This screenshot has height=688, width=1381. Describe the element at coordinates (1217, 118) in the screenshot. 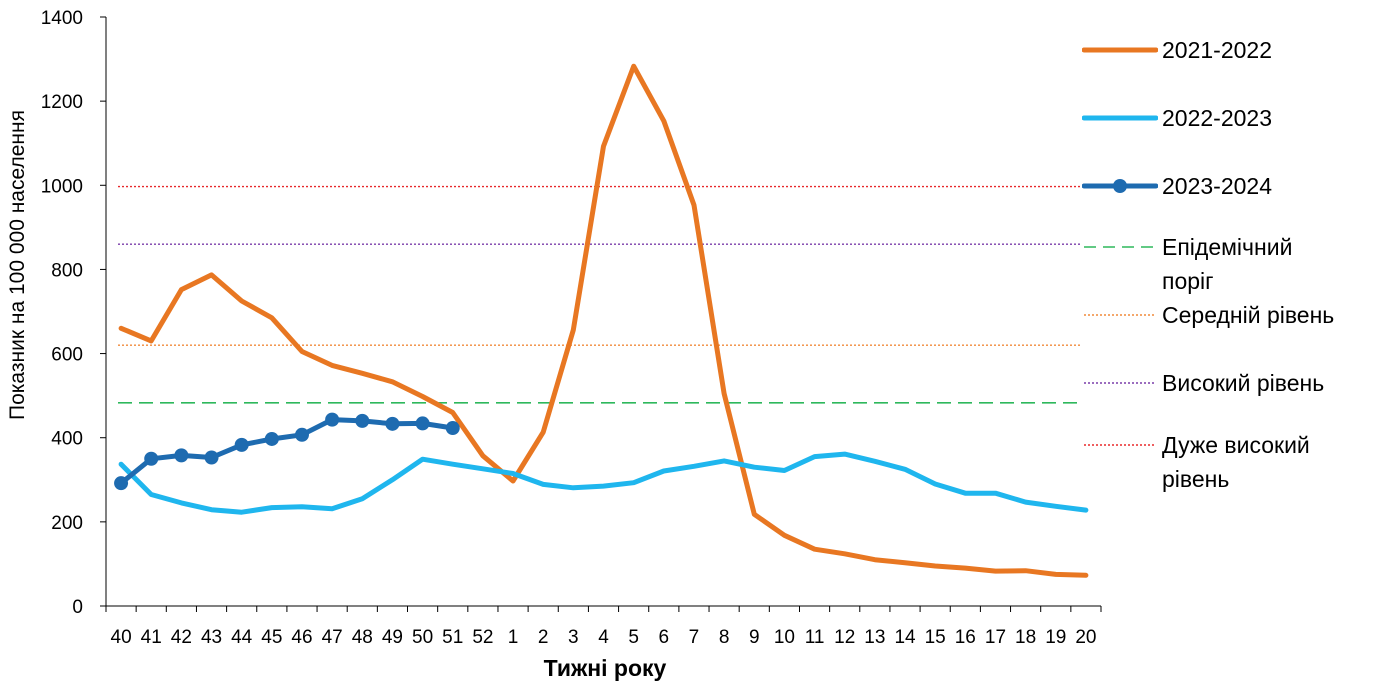

I see `legend-label: 2022-2023` at that location.